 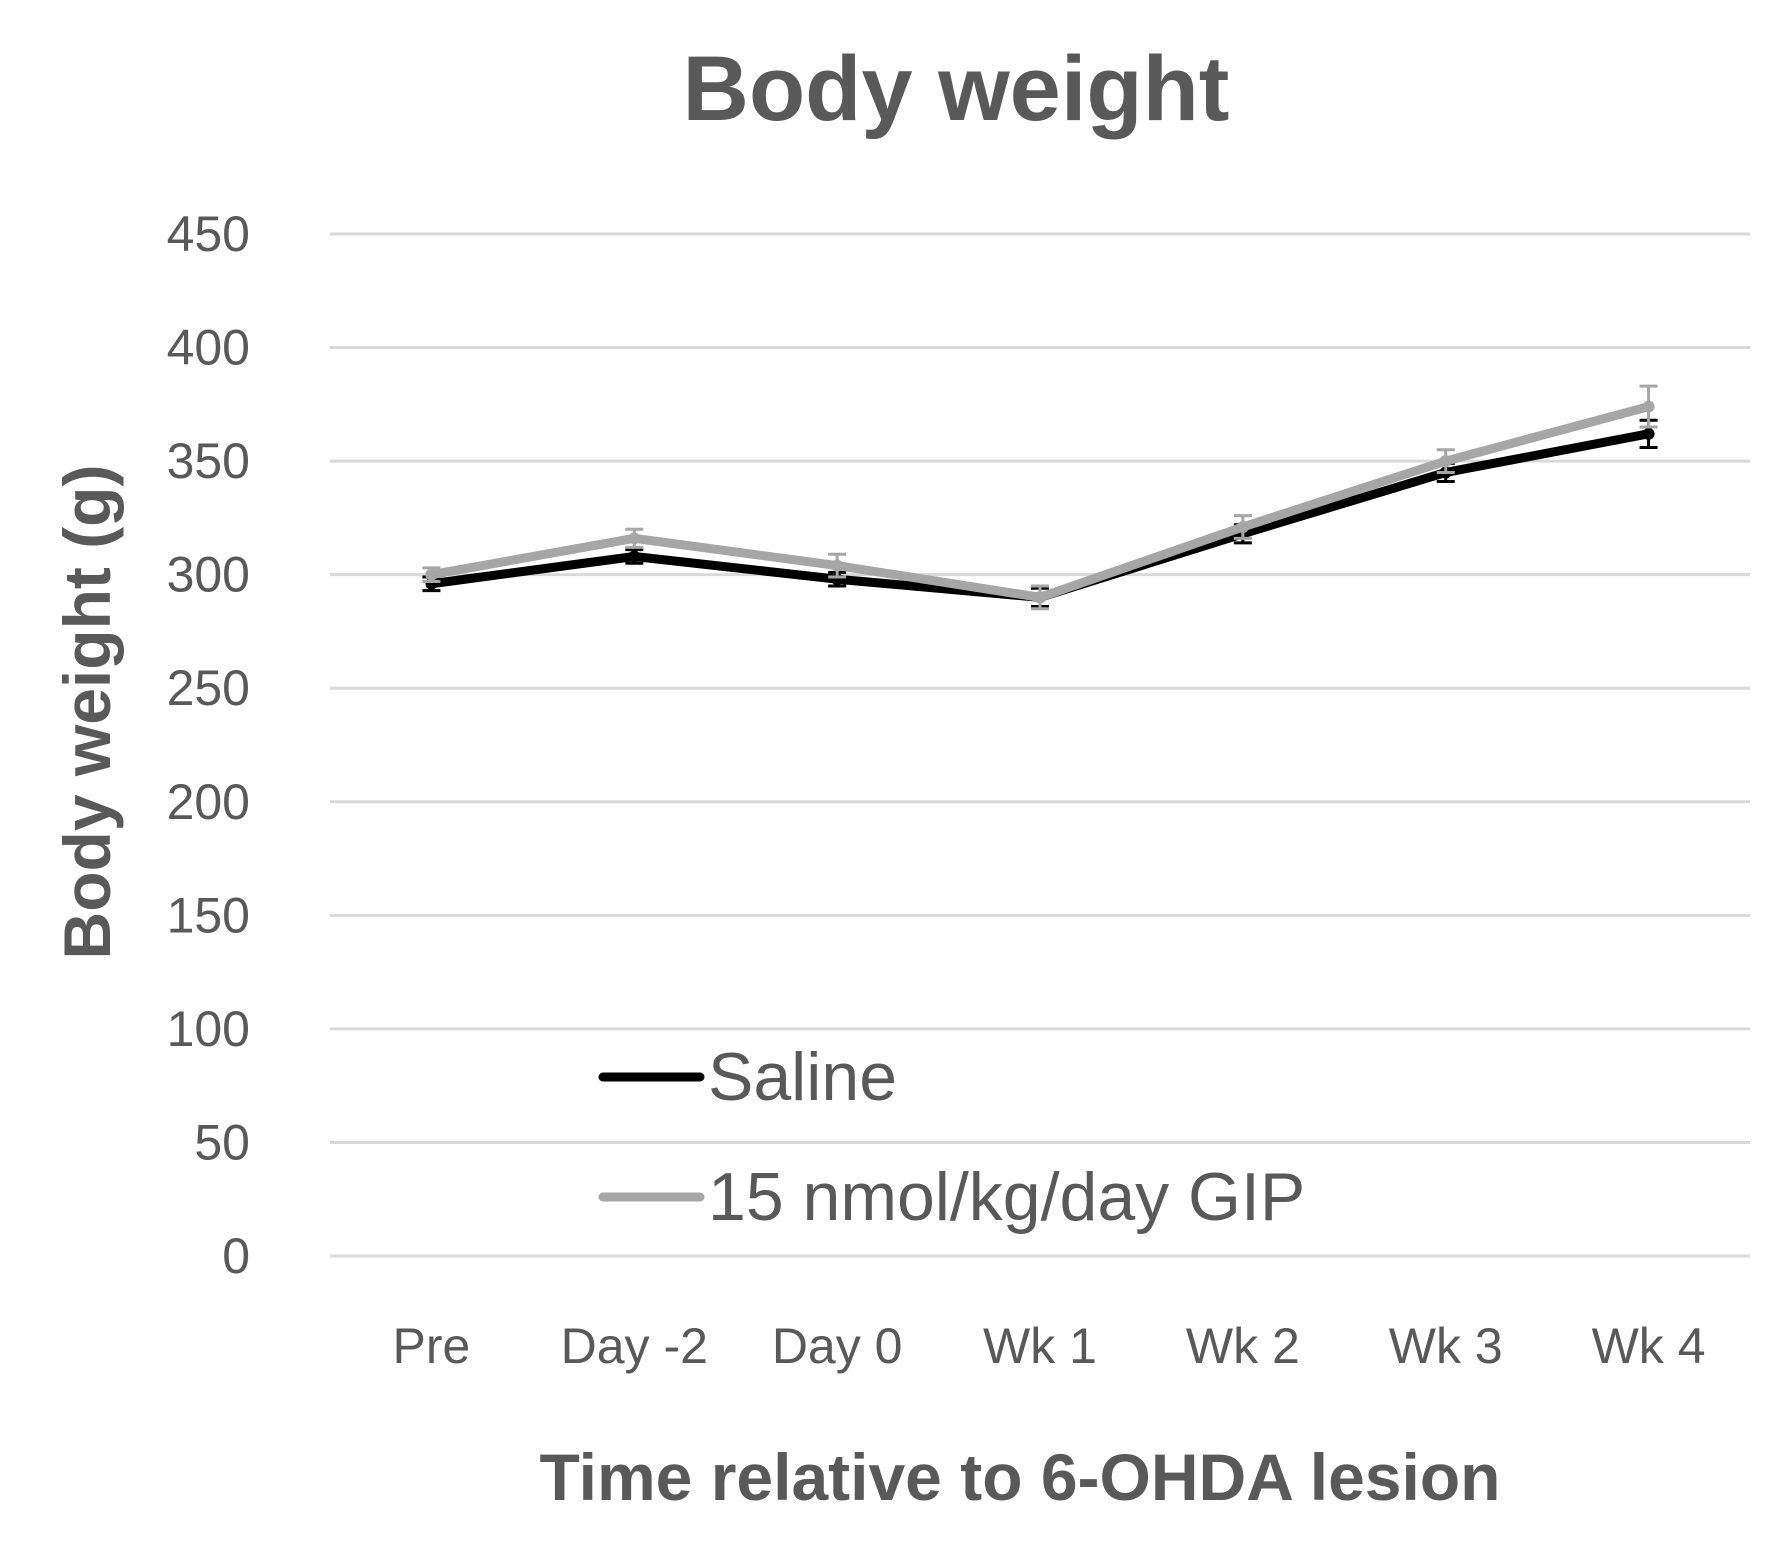 I want to click on x-tick-label-day-0: Day 0, so click(x=837, y=1346).